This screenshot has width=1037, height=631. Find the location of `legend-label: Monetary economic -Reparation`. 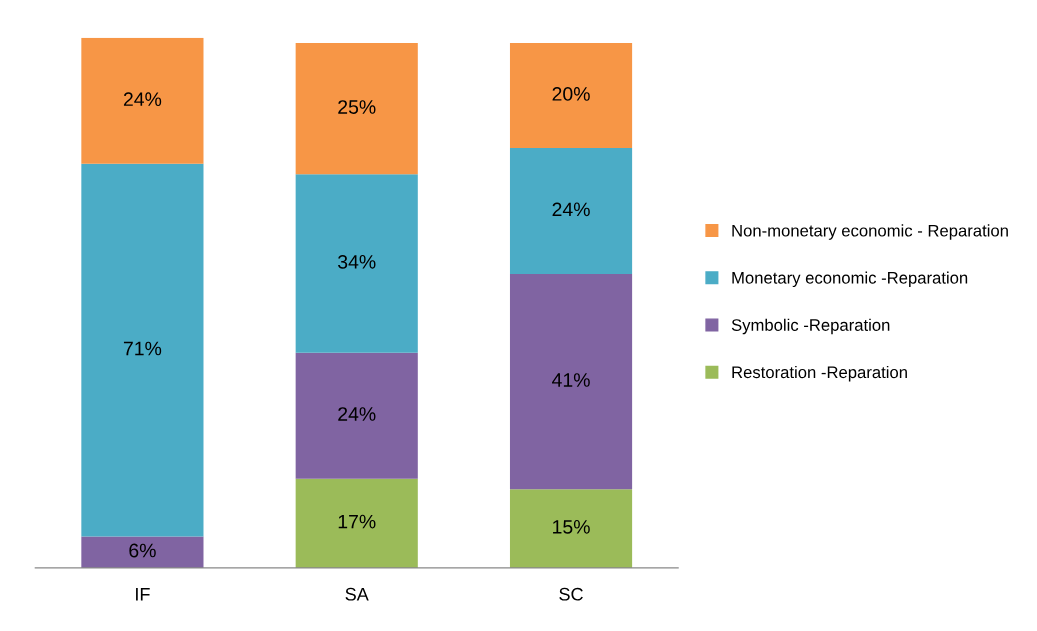

legend-label: Monetary economic -Reparation is located at coordinates (850, 279).